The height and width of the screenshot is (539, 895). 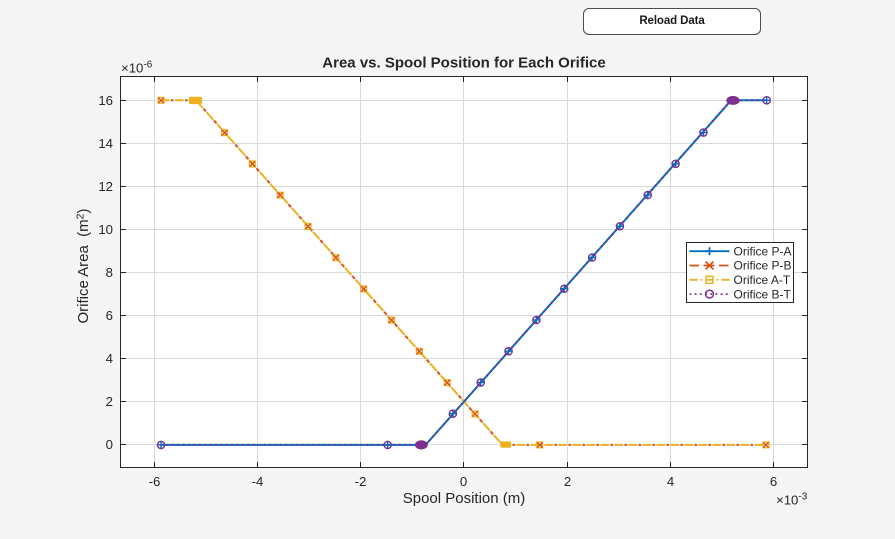 What do you see at coordinates (84, 265) in the screenshot?
I see `svg-text: Orifice Area (m2)` at bounding box center [84, 265].